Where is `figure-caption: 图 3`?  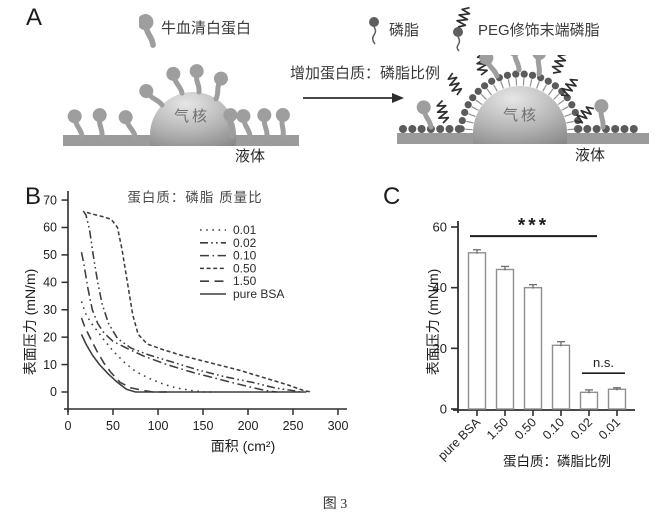
figure-caption: 图 3 is located at coordinates (335, 504).